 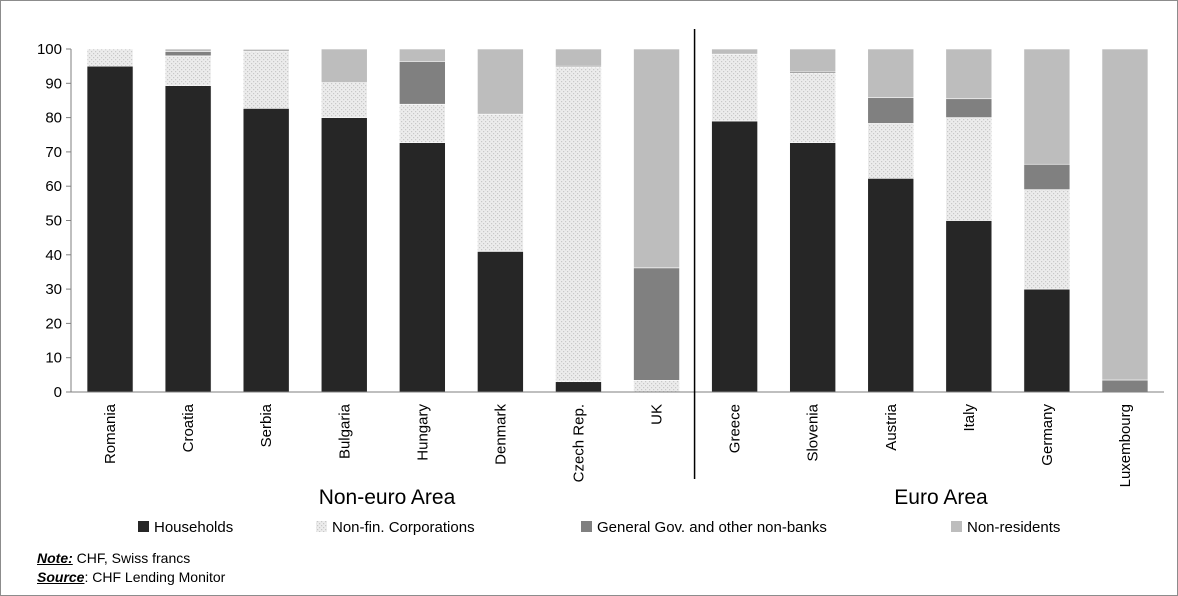 What do you see at coordinates (110, 433) in the screenshot?
I see `category-label: Romania` at bounding box center [110, 433].